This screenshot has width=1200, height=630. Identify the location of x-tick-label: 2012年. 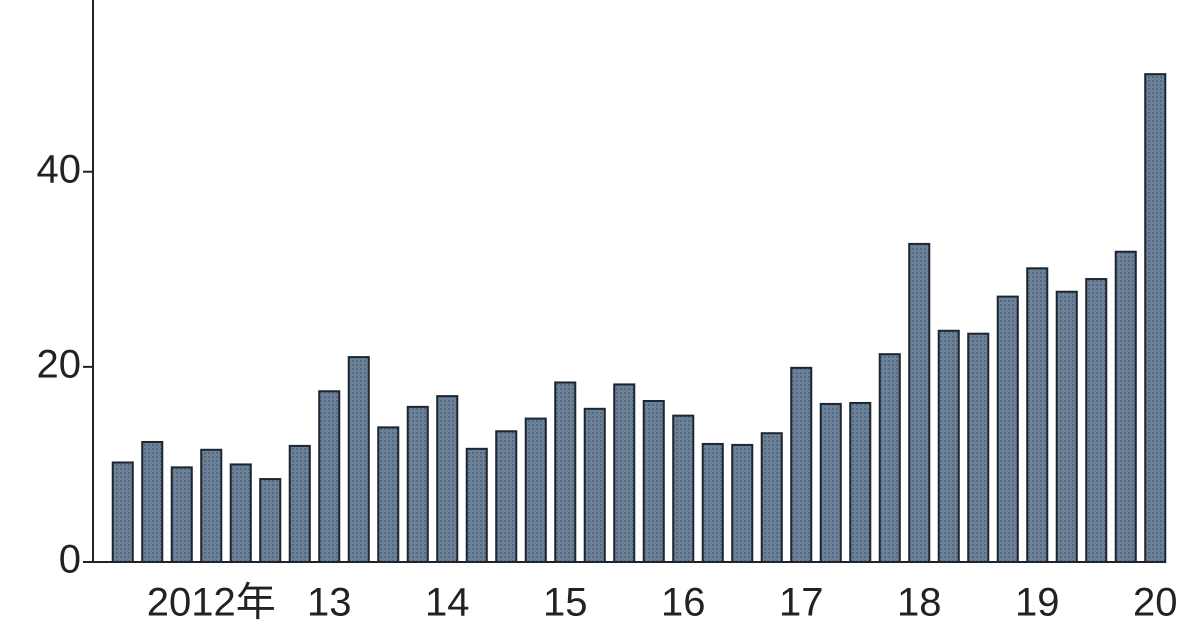
(211, 603).